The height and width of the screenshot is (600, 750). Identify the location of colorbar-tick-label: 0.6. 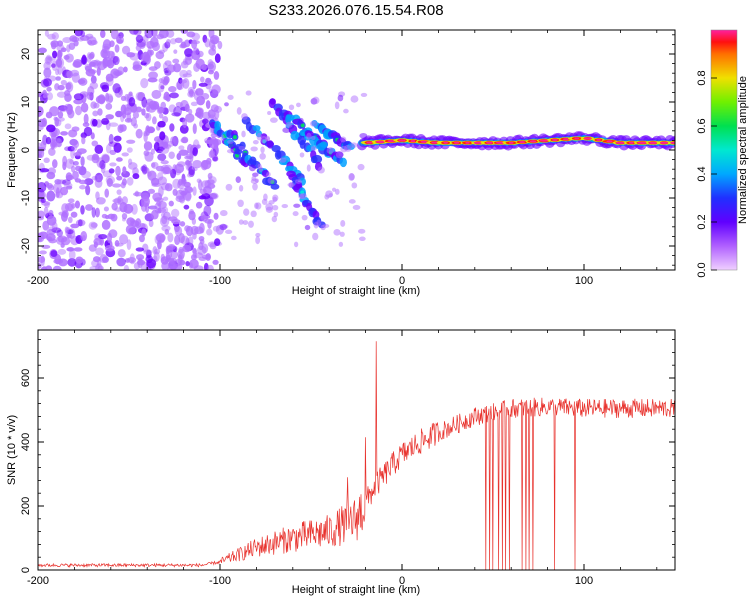
(702, 125).